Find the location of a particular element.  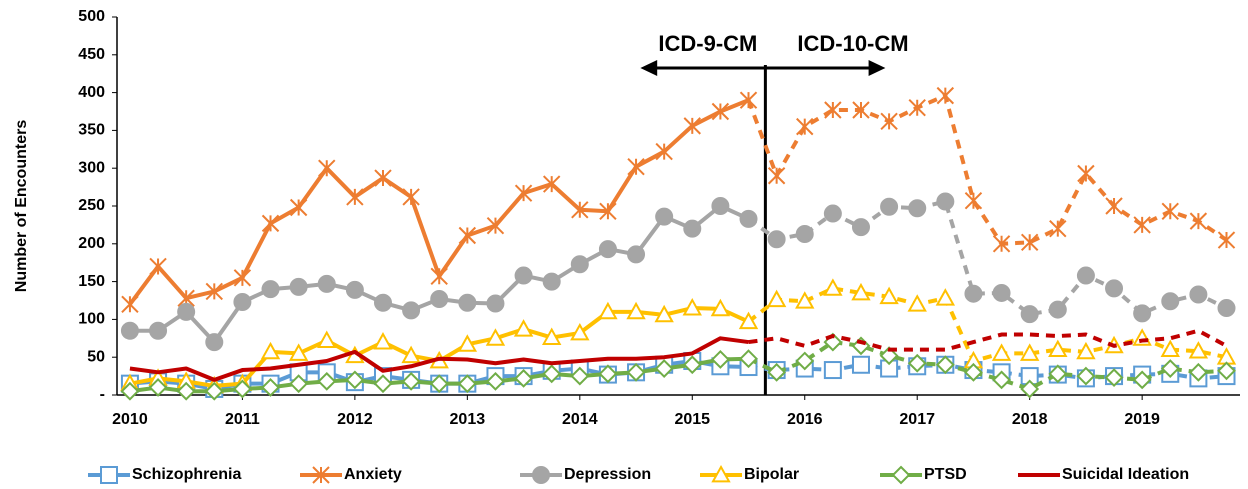

annotation: ICD-10-CM is located at coordinates (852, 43).